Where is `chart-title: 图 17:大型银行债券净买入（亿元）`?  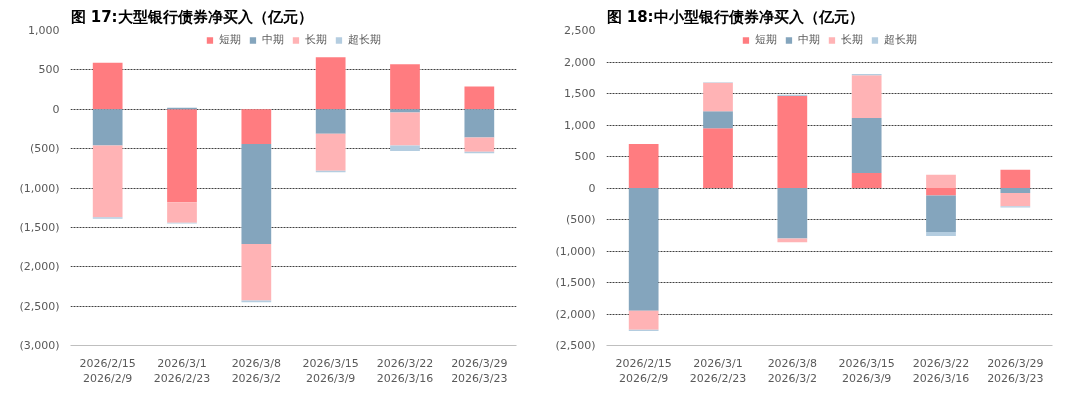
chart-title: 图 17:大型银行债券净买入（亿元） is located at coordinates (191, 16).